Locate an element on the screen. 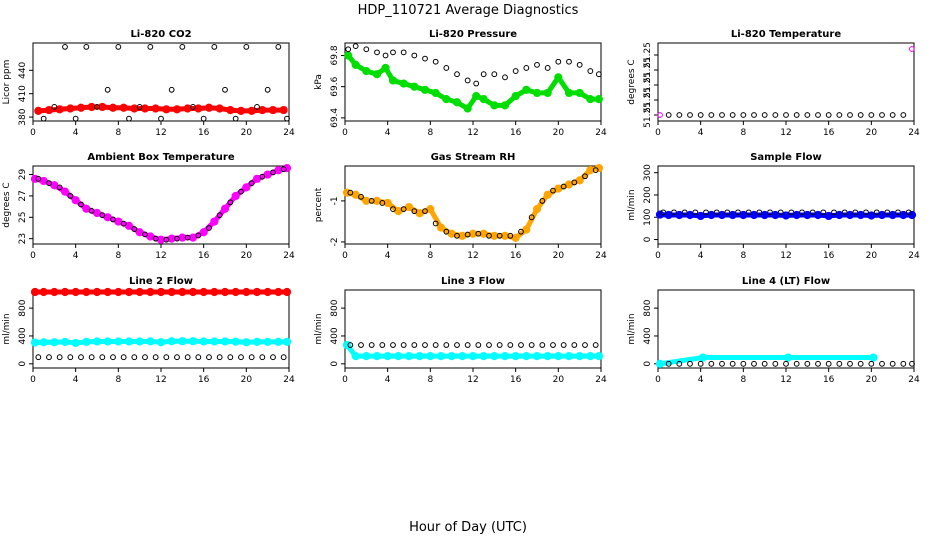 This screenshot has height=540, width=936. y-tick-label: 800 is located at coordinates (23, 307).